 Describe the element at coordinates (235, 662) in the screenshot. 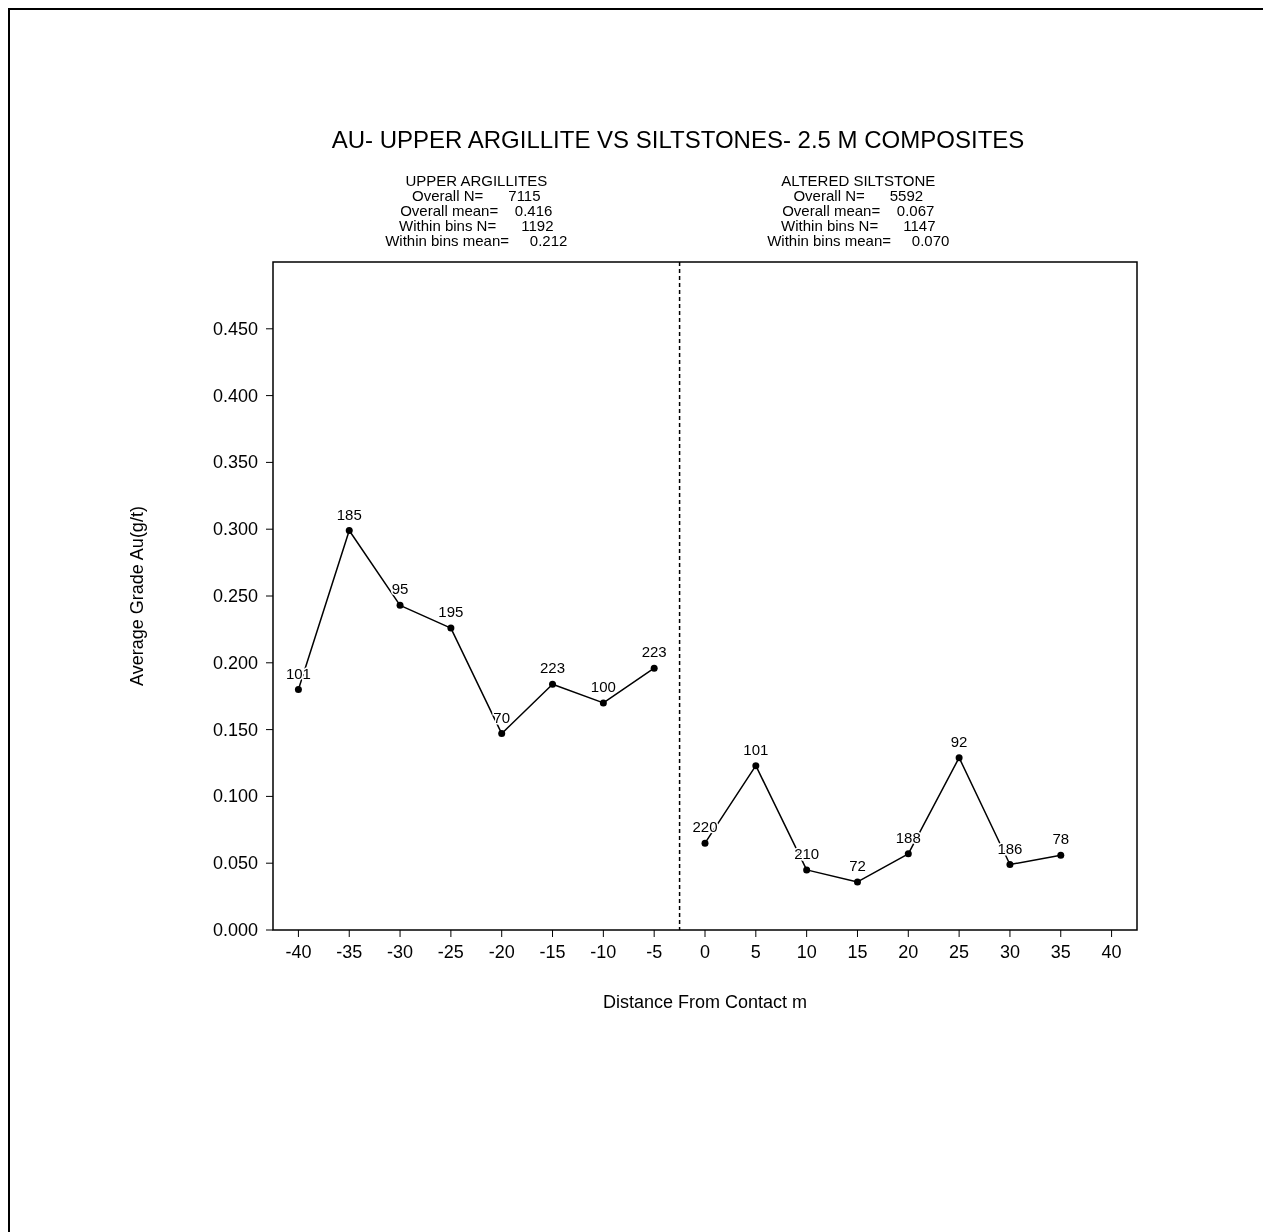

I see `y-tick-label: 0.200` at that location.